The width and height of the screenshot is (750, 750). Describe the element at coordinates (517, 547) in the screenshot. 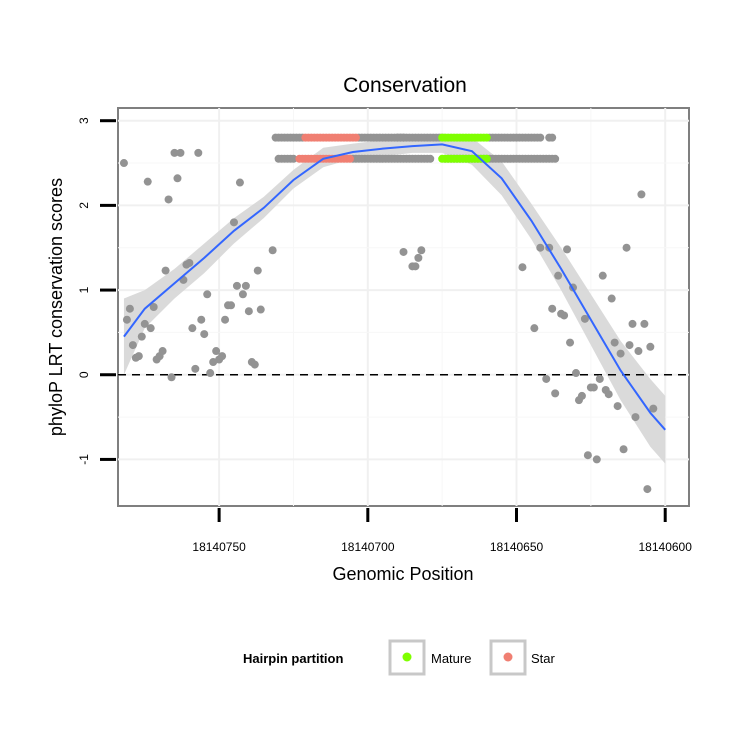

I see `x-tick-label: 18140650` at that location.